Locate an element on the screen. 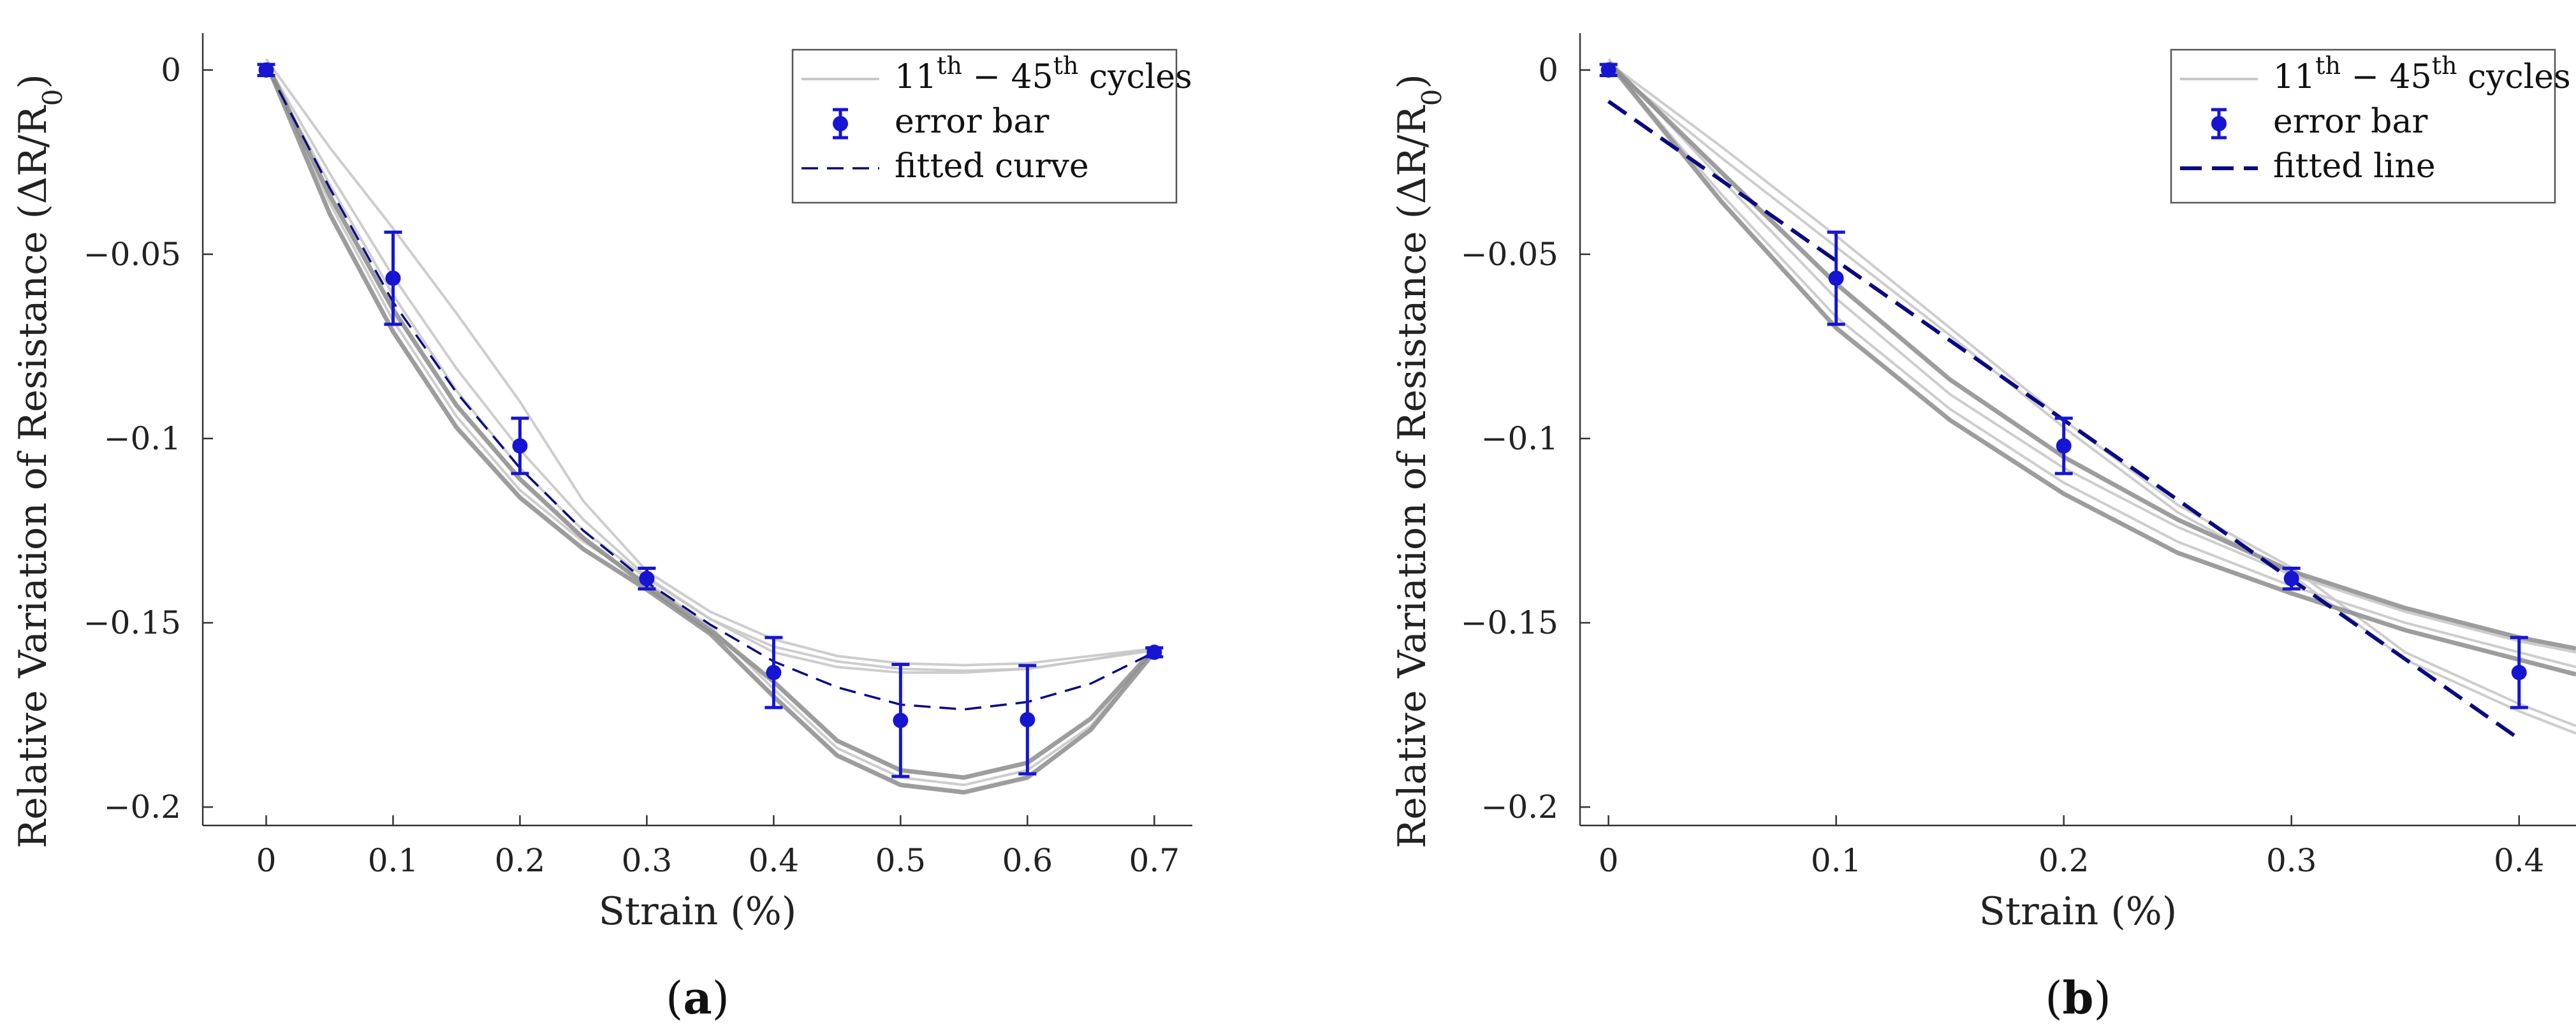 The image size is (2576, 1032). panel-label-a: (a) is located at coordinates (698, 997).